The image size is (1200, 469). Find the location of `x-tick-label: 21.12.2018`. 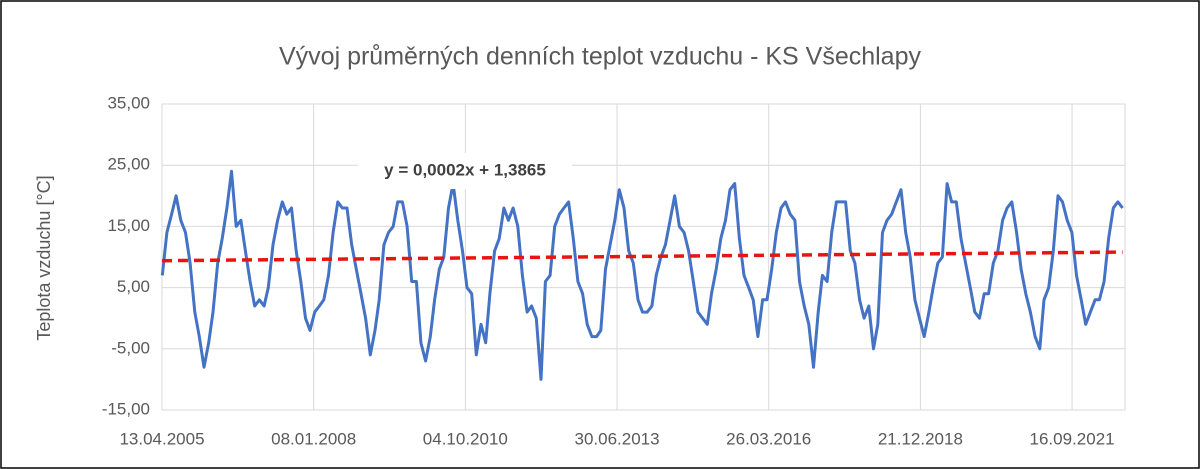

x-tick-label: 21.12.2018 is located at coordinates (920, 438).